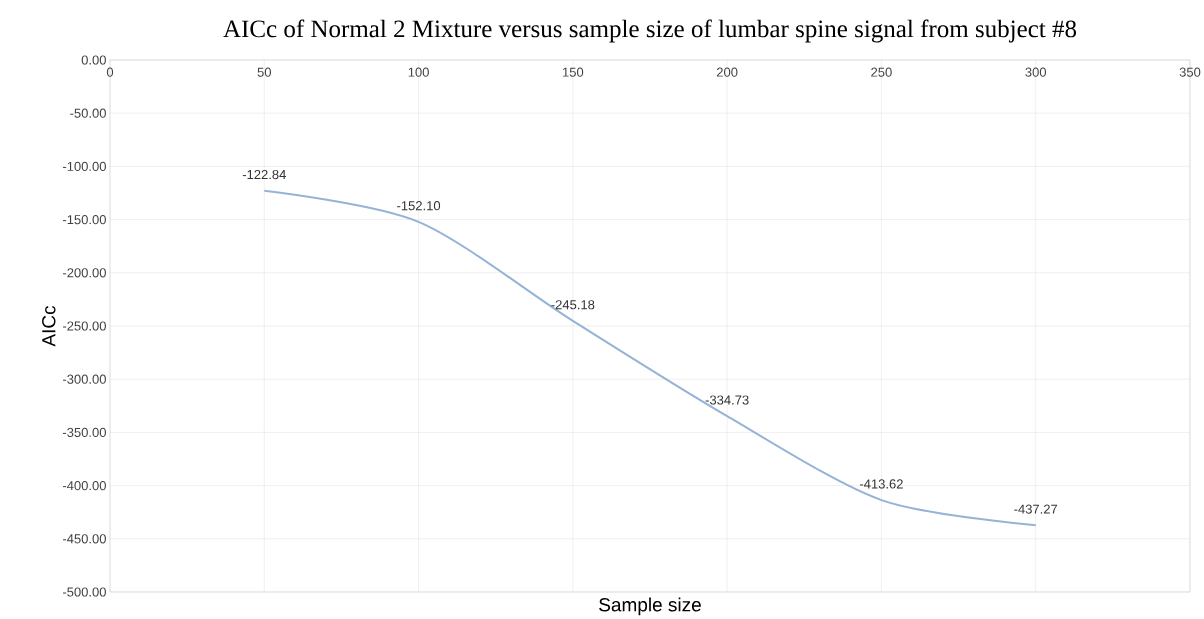  I want to click on data-label: -122.84, so click(264, 174).